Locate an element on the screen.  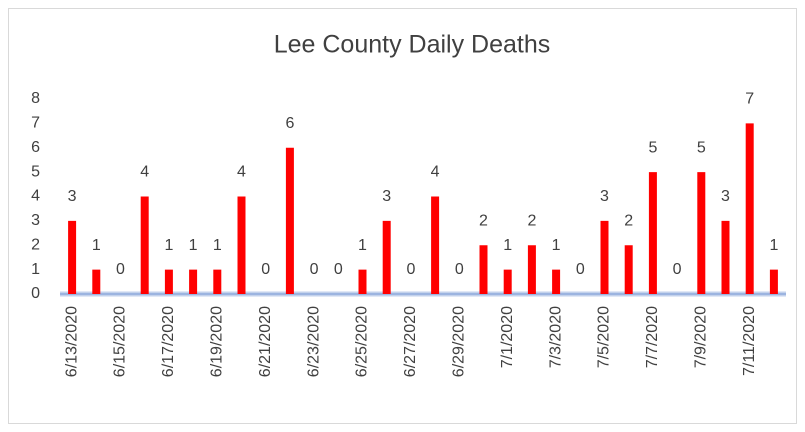
x-tick-label: 7/5/2020 is located at coordinates (604, 337).